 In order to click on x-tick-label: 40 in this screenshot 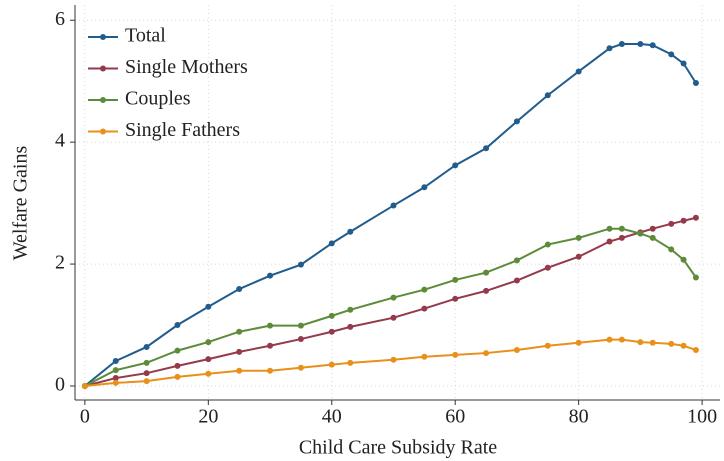, I will do `click(332, 417)`.